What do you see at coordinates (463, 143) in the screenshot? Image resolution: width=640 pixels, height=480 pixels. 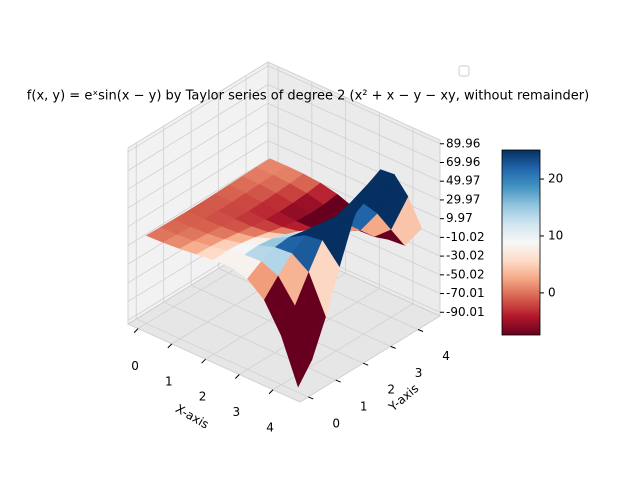 I see `z-tick-label: 89.96` at bounding box center [463, 143].